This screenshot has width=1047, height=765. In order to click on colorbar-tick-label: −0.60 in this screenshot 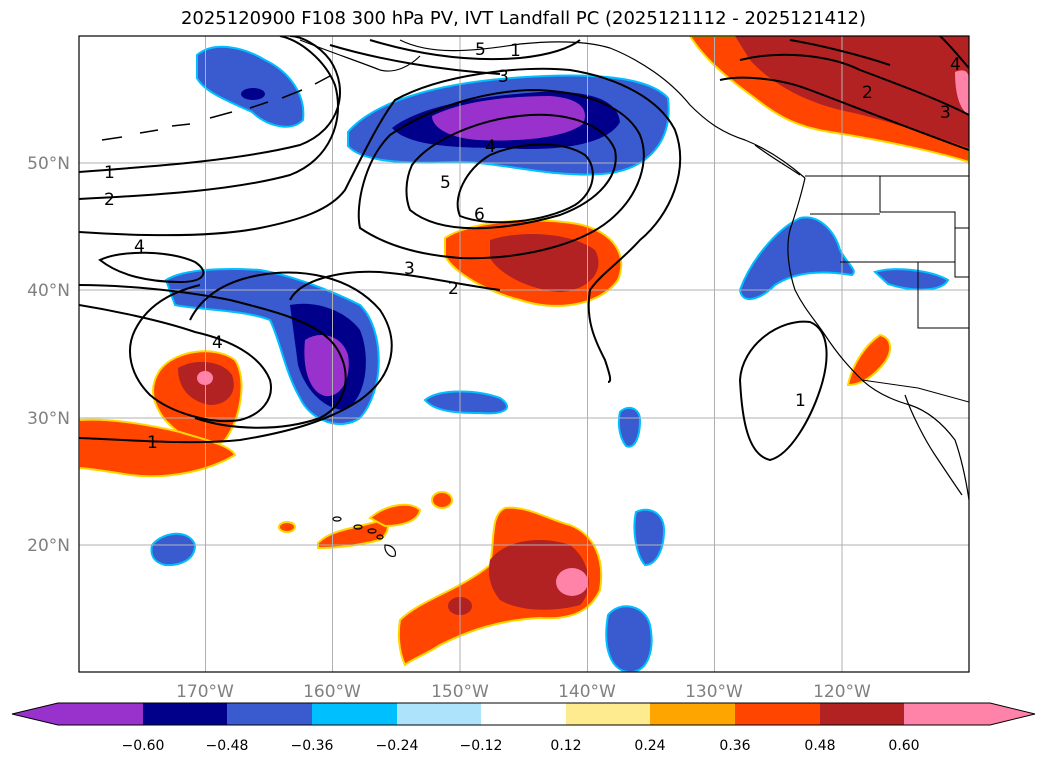, I will do `click(143, 746)`.